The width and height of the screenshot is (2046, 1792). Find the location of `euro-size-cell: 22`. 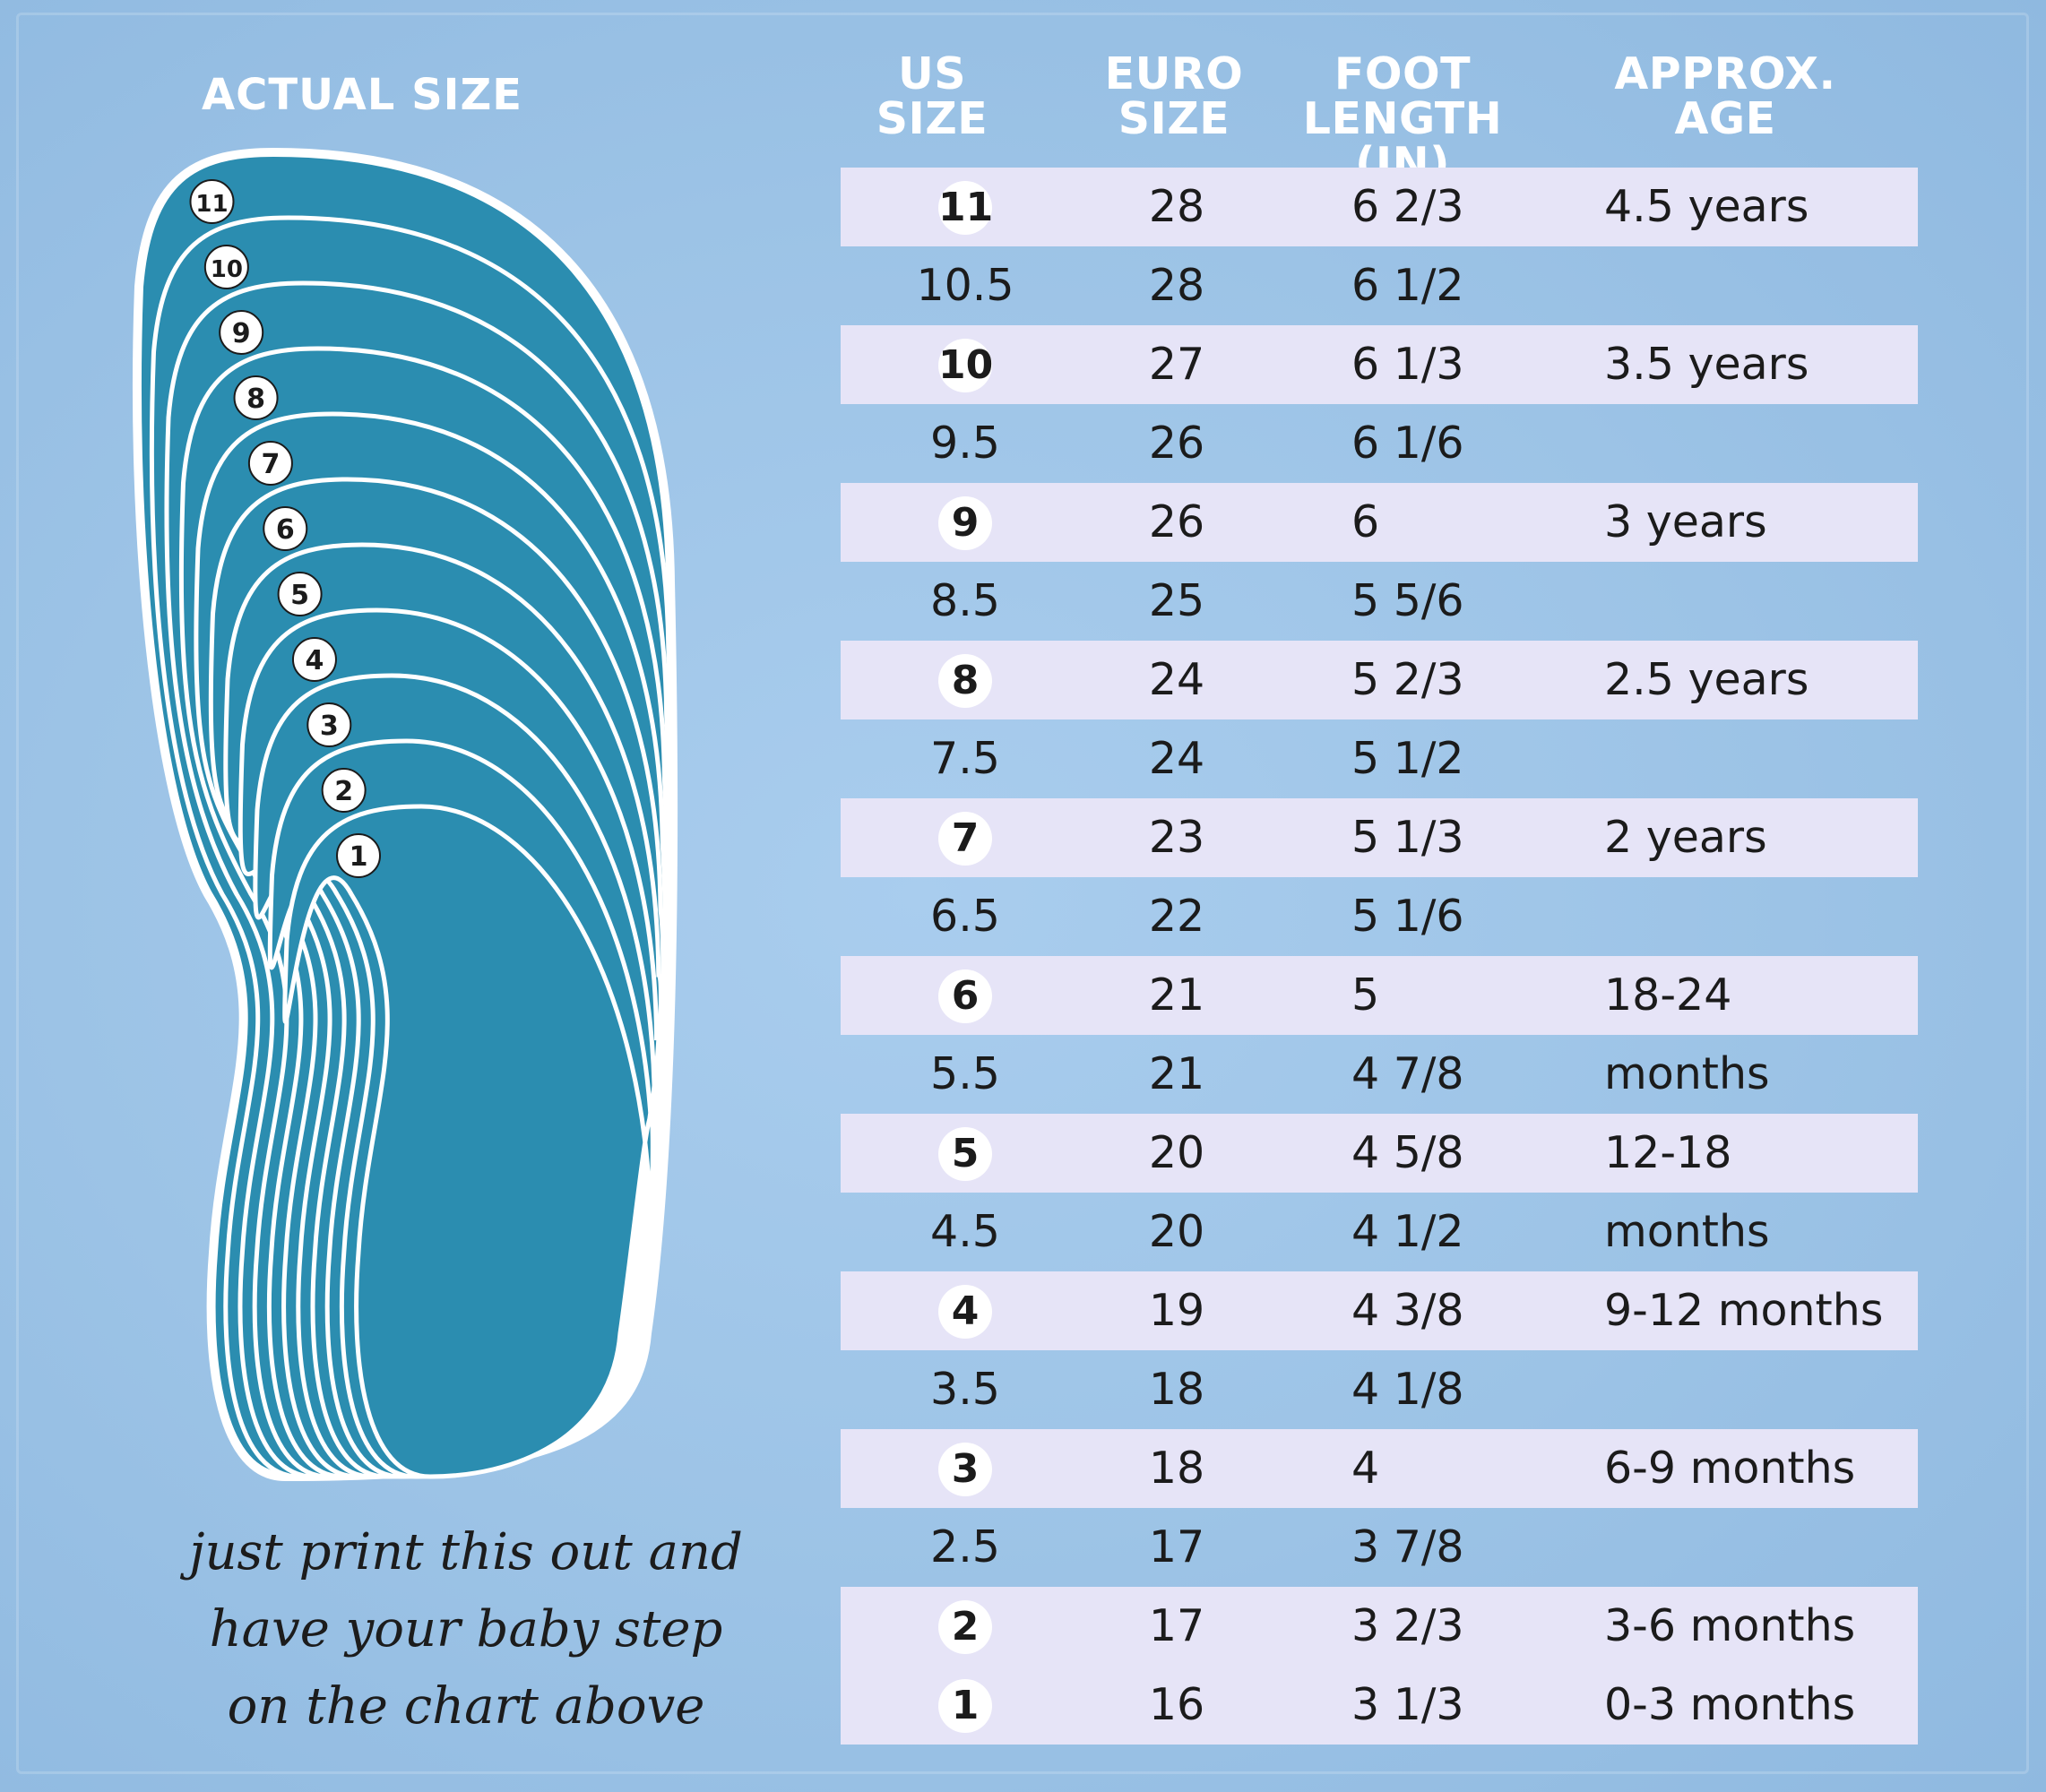

euro-size-cell: 22 is located at coordinates (1176, 917).